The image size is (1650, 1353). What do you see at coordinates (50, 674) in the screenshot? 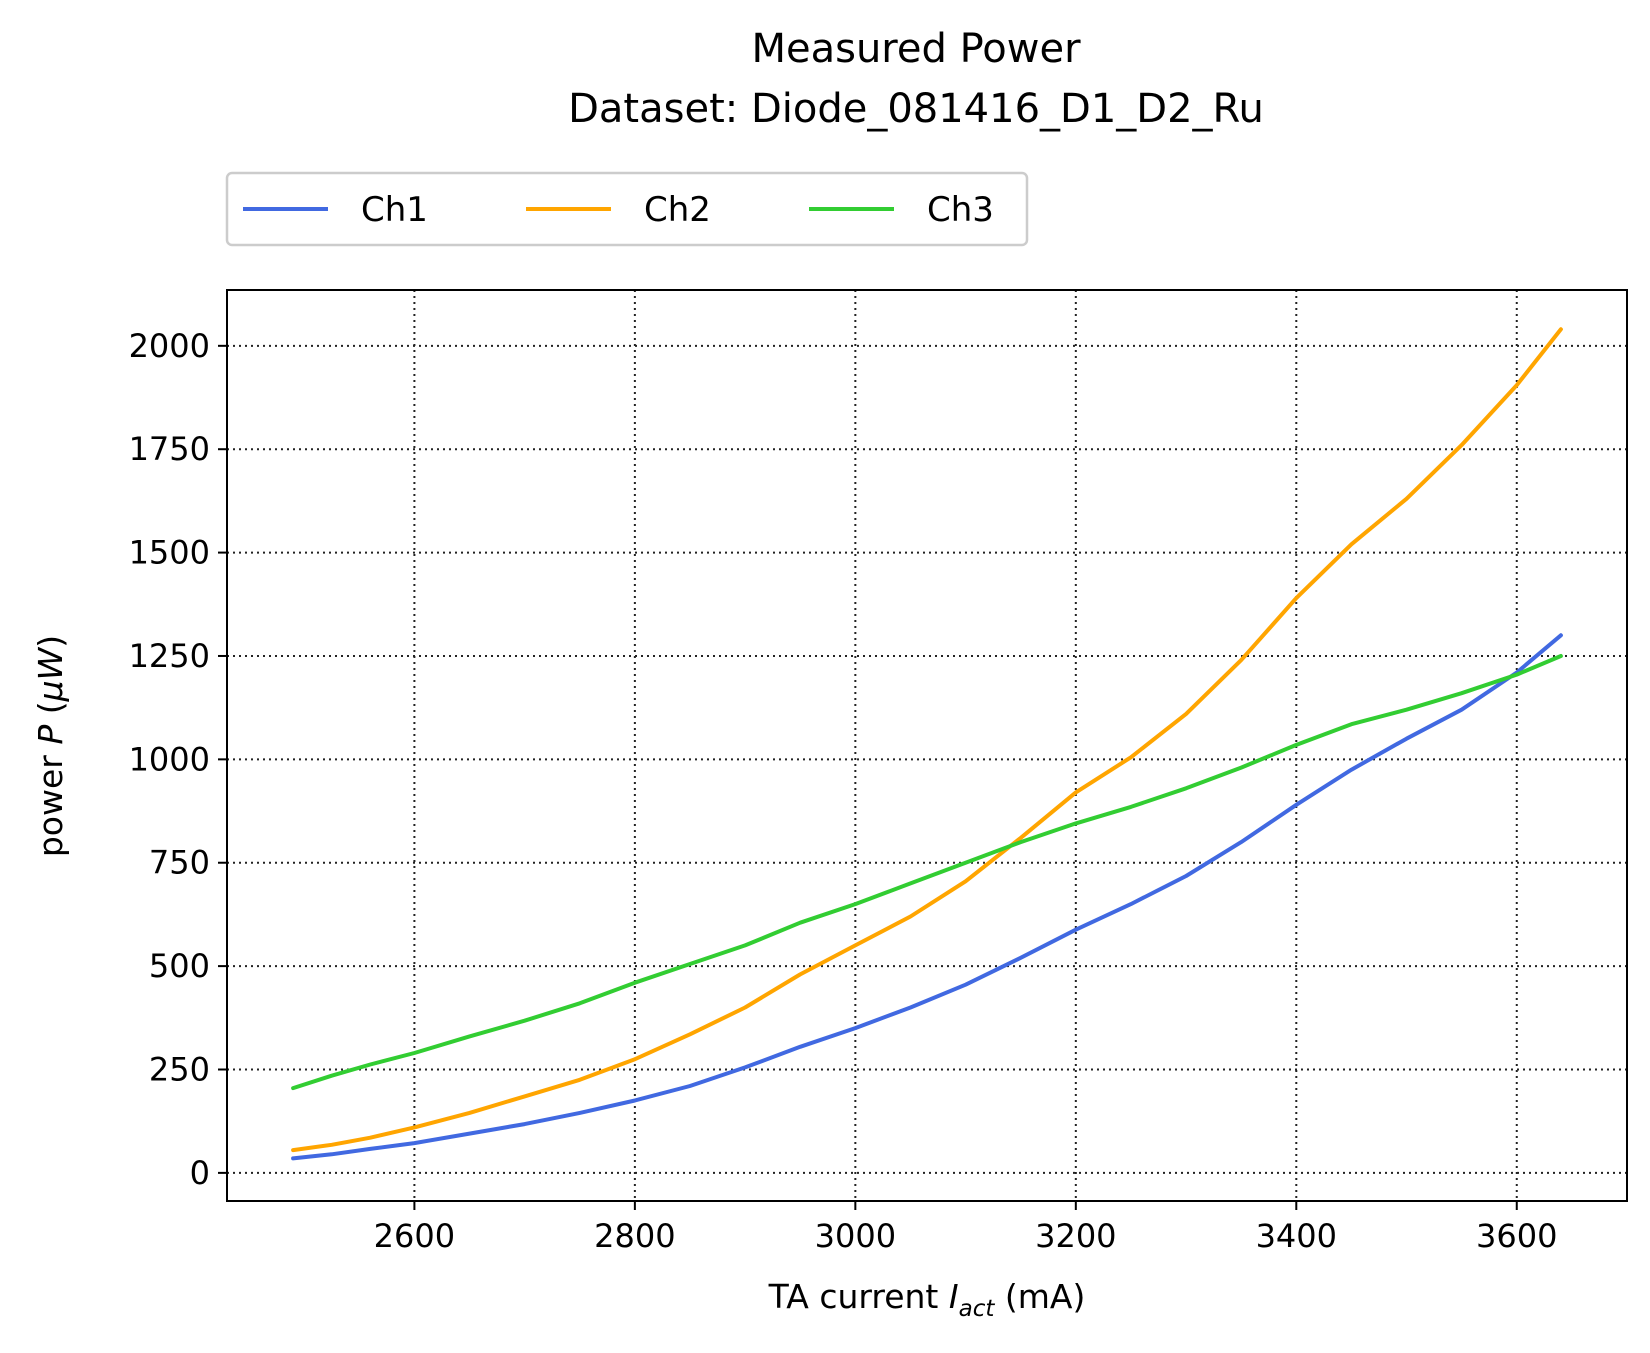
I see `y-axis-label-unit-variable: μW` at bounding box center [50, 674].